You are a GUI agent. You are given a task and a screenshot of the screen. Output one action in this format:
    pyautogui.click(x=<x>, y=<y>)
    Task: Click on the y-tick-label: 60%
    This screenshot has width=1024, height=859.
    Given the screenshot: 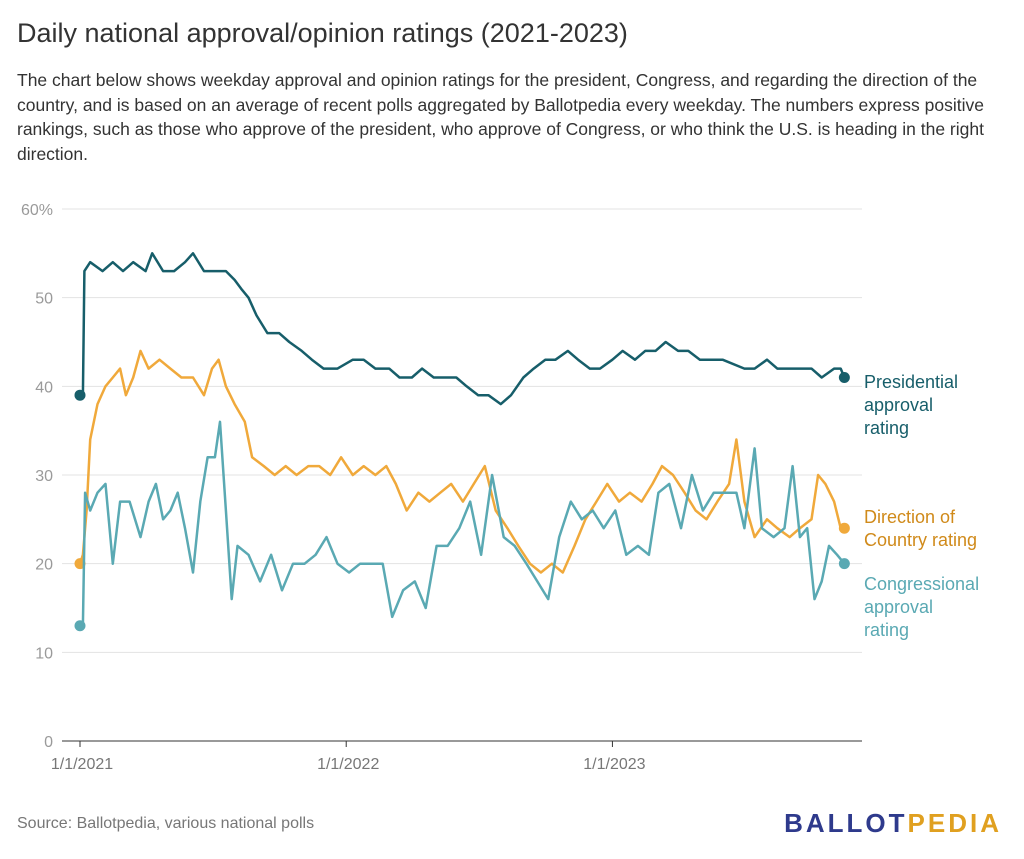 What is the action you would take?
    pyautogui.click(x=37, y=210)
    